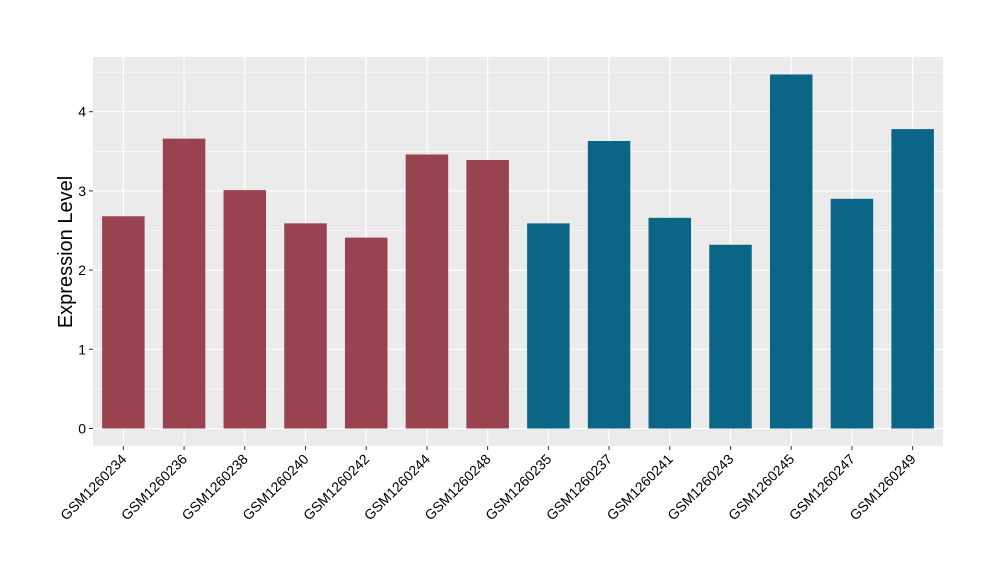  Describe the element at coordinates (305, 326) in the screenshot. I see `bar-GSM1260240` at that location.